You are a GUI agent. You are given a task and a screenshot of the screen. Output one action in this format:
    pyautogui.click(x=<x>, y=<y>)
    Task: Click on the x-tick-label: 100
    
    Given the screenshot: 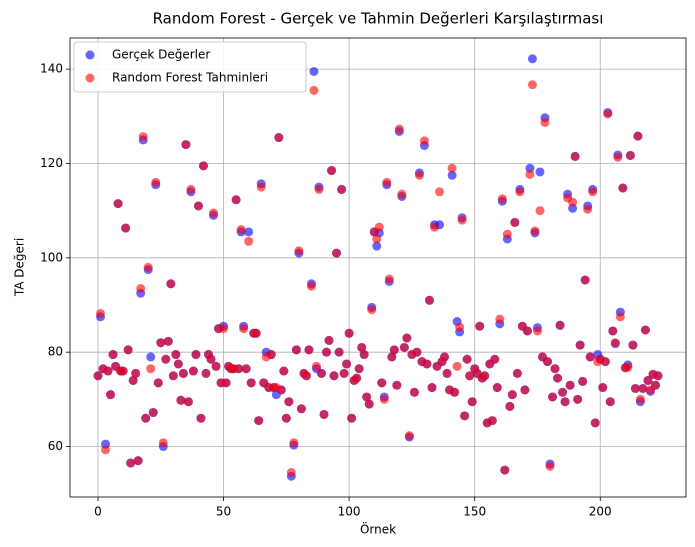 What is the action you would take?
    pyautogui.click(x=349, y=512)
    